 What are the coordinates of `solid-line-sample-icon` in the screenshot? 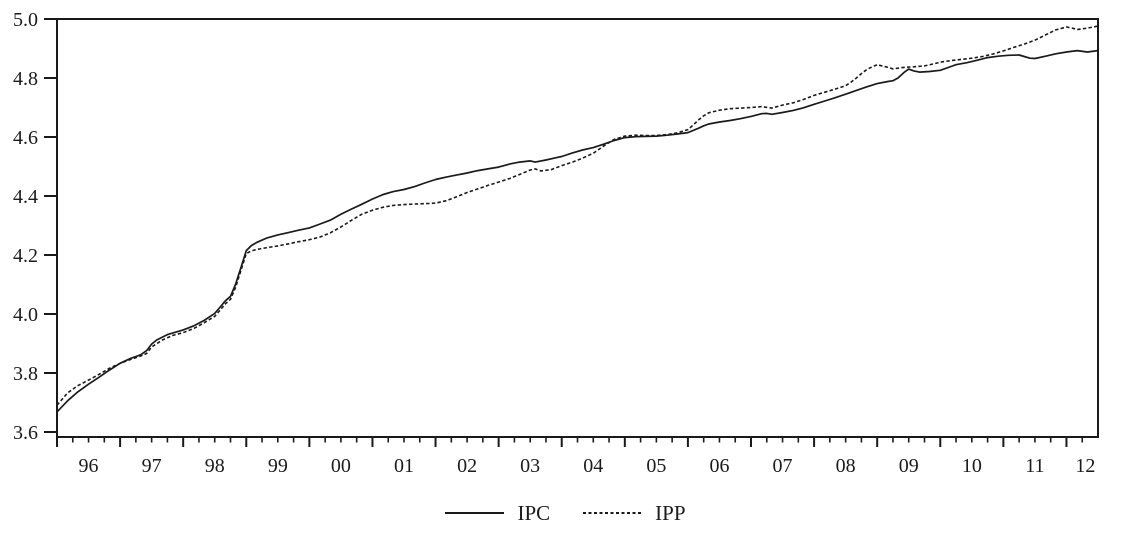 It's located at (475, 513).